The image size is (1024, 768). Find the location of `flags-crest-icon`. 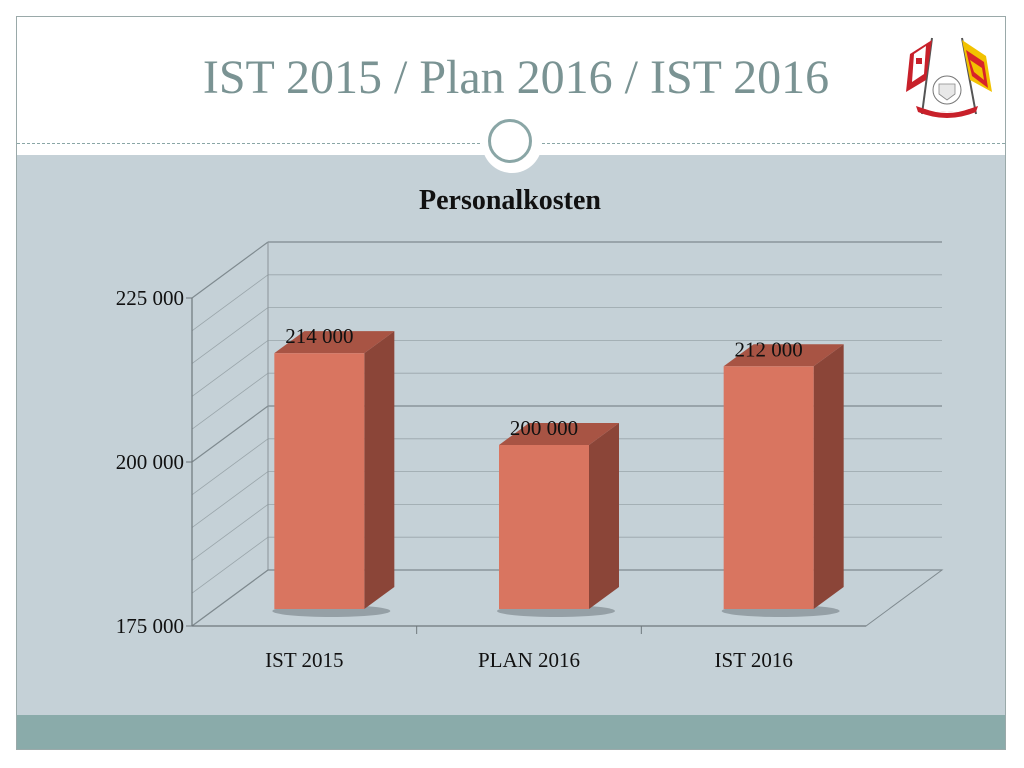

flags-crest-icon is located at coordinates (948, 77).